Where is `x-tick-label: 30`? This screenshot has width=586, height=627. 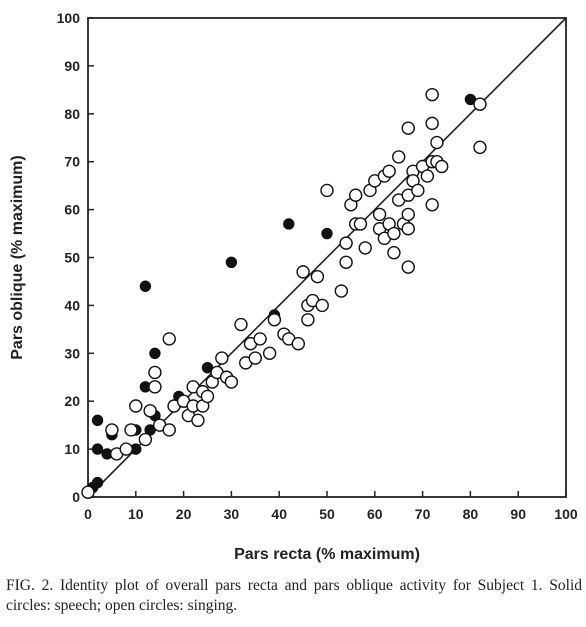
x-tick-label: 30 is located at coordinates (232, 514).